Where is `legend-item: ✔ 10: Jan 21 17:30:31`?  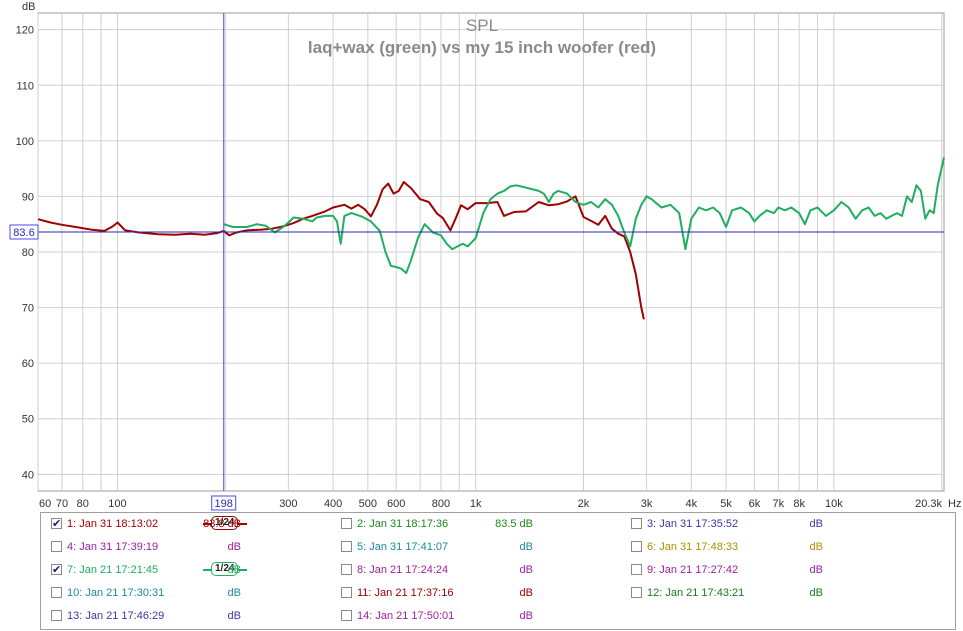
legend-item: ✔ 10: Jan 21 17:30:31 is located at coordinates (186, 593).